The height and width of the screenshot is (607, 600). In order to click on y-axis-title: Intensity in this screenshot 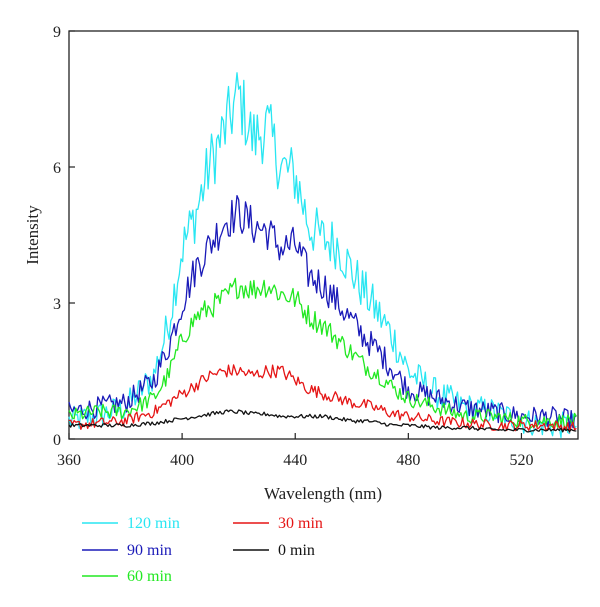, I will do `click(32, 235)`.